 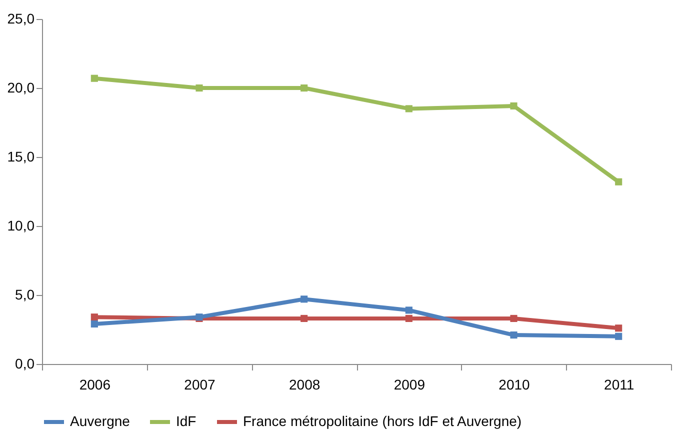 What do you see at coordinates (186, 421) in the screenshot?
I see `legend-label: IdF` at bounding box center [186, 421].